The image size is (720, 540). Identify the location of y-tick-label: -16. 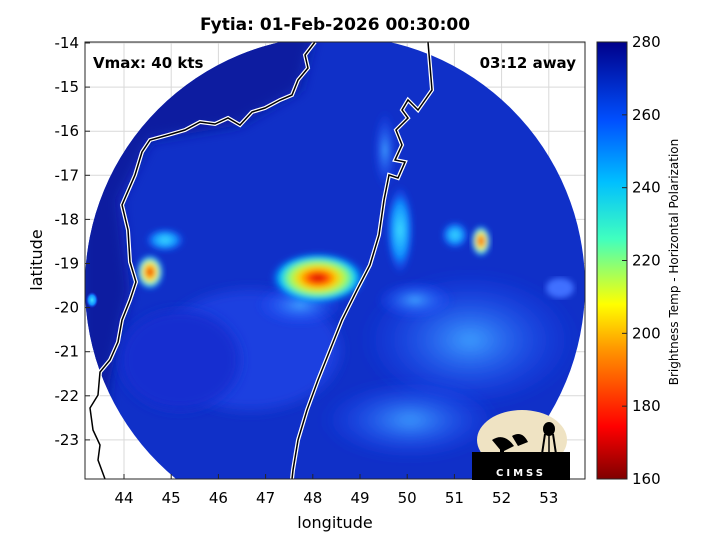
(67, 131).